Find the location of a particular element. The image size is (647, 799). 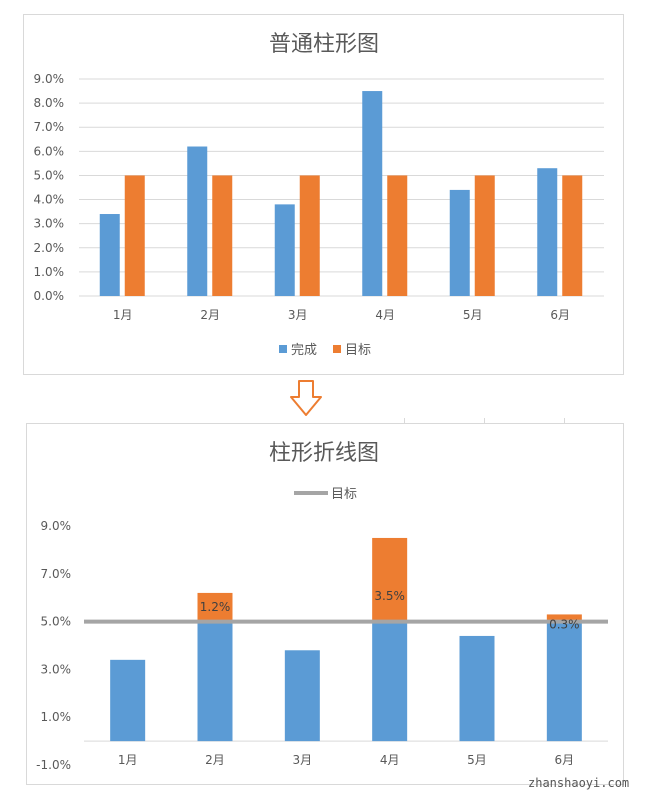

chart-title: 普通柱形图 is located at coordinates (324, 44).